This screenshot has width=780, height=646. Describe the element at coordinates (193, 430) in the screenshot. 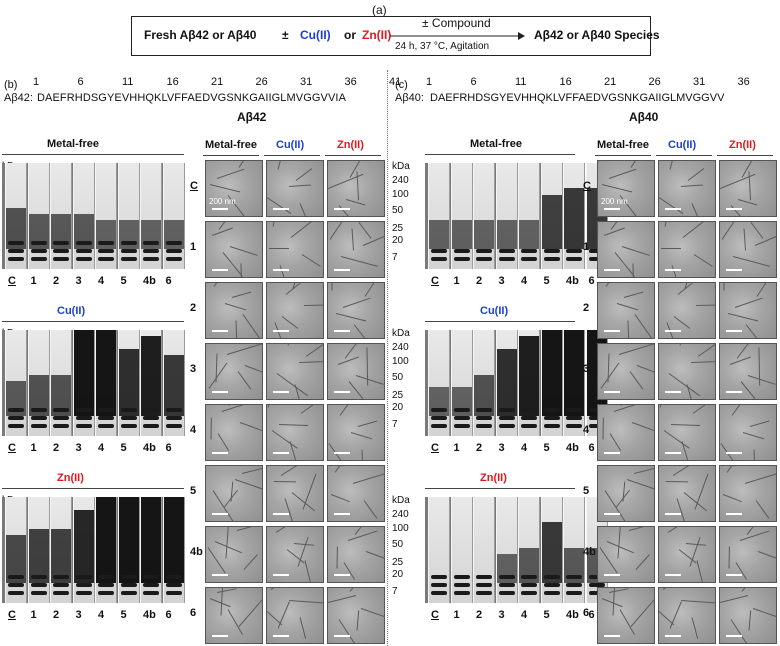

I see `tem-row-label: 4` at that location.